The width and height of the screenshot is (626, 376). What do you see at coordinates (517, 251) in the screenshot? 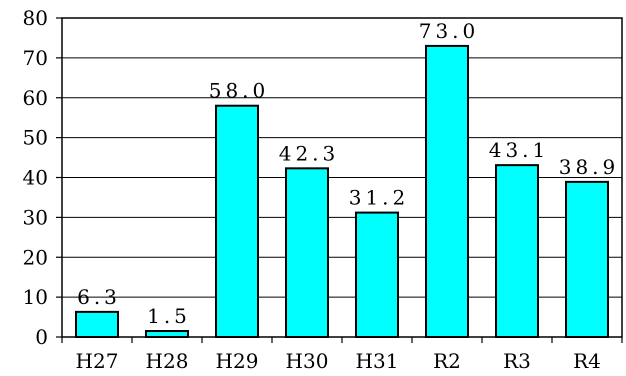
I see `bar-r3` at bounding box center [517, 251].